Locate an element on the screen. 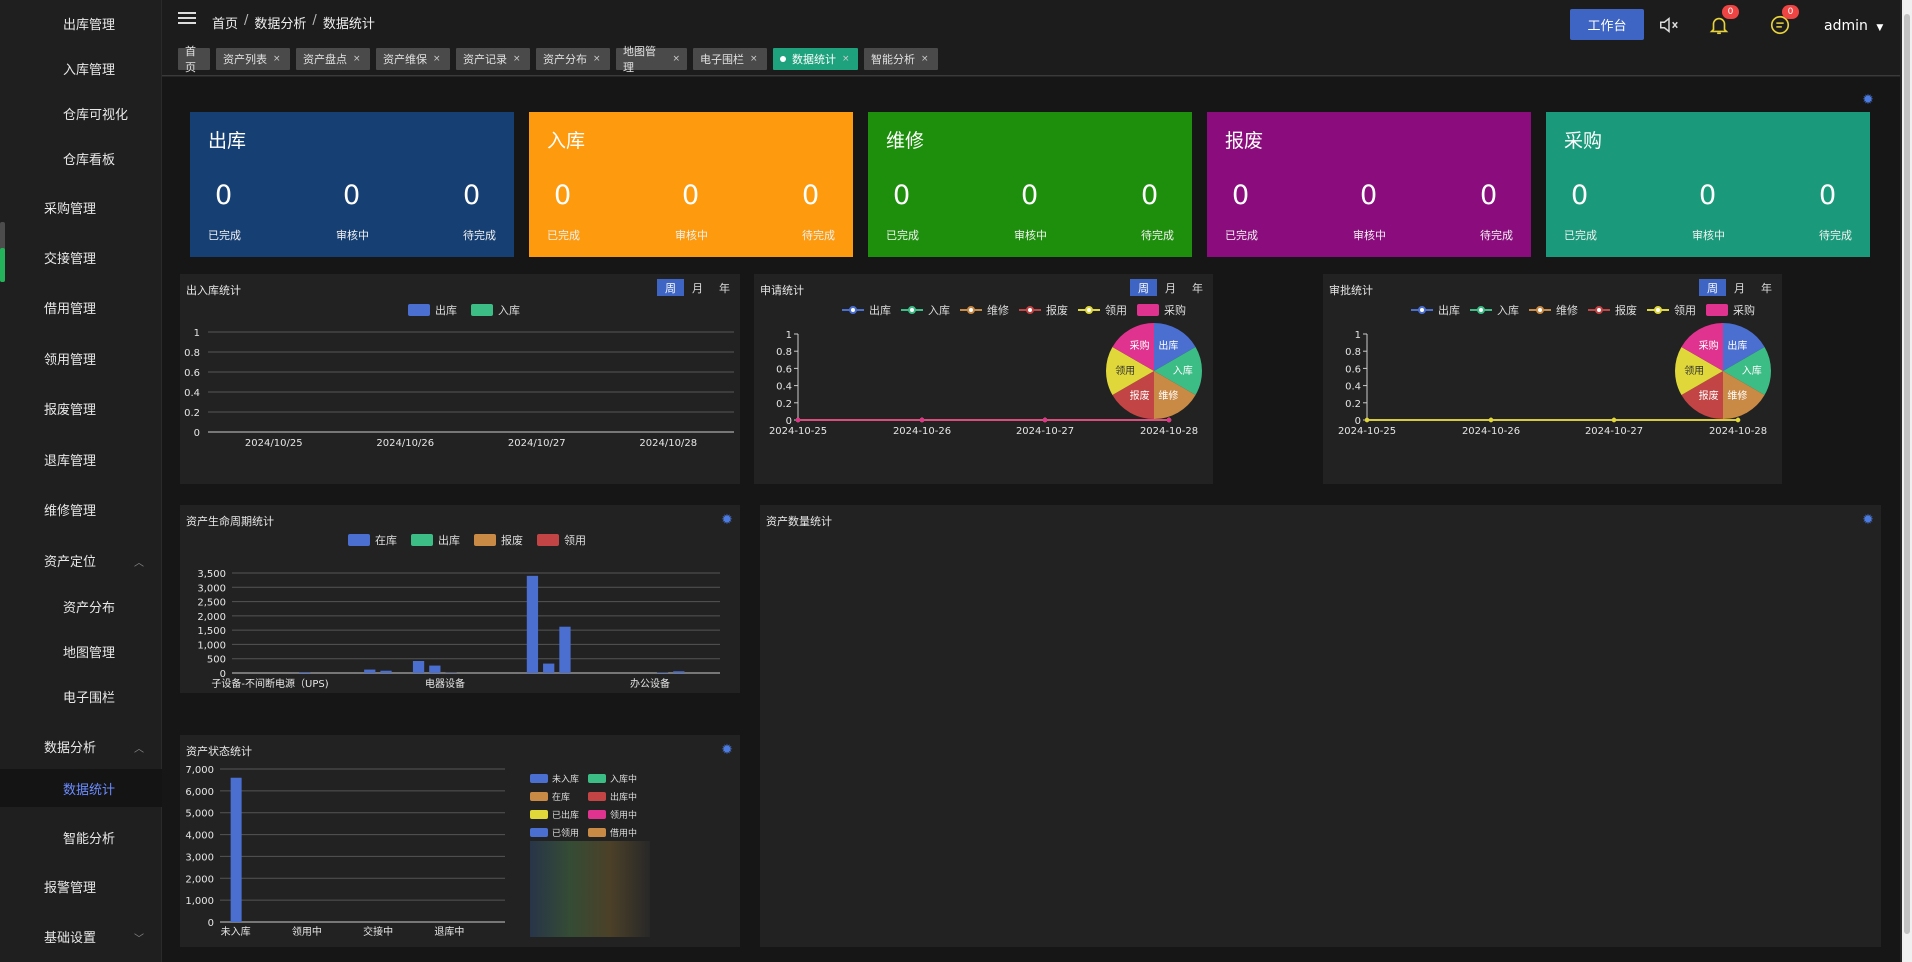  tab-9: 智能分析 × is located at coordinates (901, 59).